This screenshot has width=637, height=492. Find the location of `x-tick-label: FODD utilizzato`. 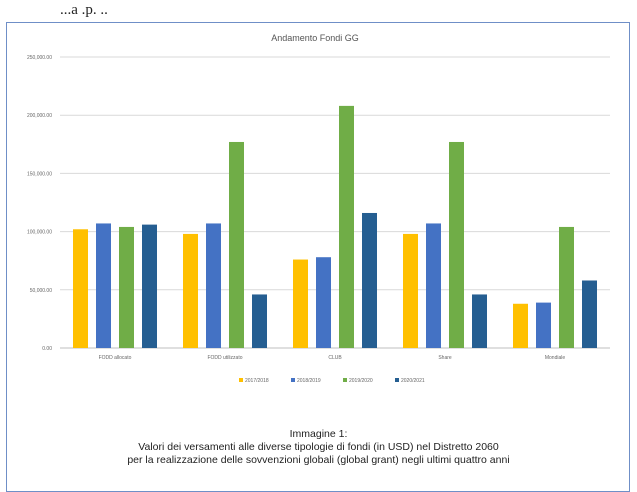

x-tick-label: FODD utilizzato is located at coordinates (224, 358).